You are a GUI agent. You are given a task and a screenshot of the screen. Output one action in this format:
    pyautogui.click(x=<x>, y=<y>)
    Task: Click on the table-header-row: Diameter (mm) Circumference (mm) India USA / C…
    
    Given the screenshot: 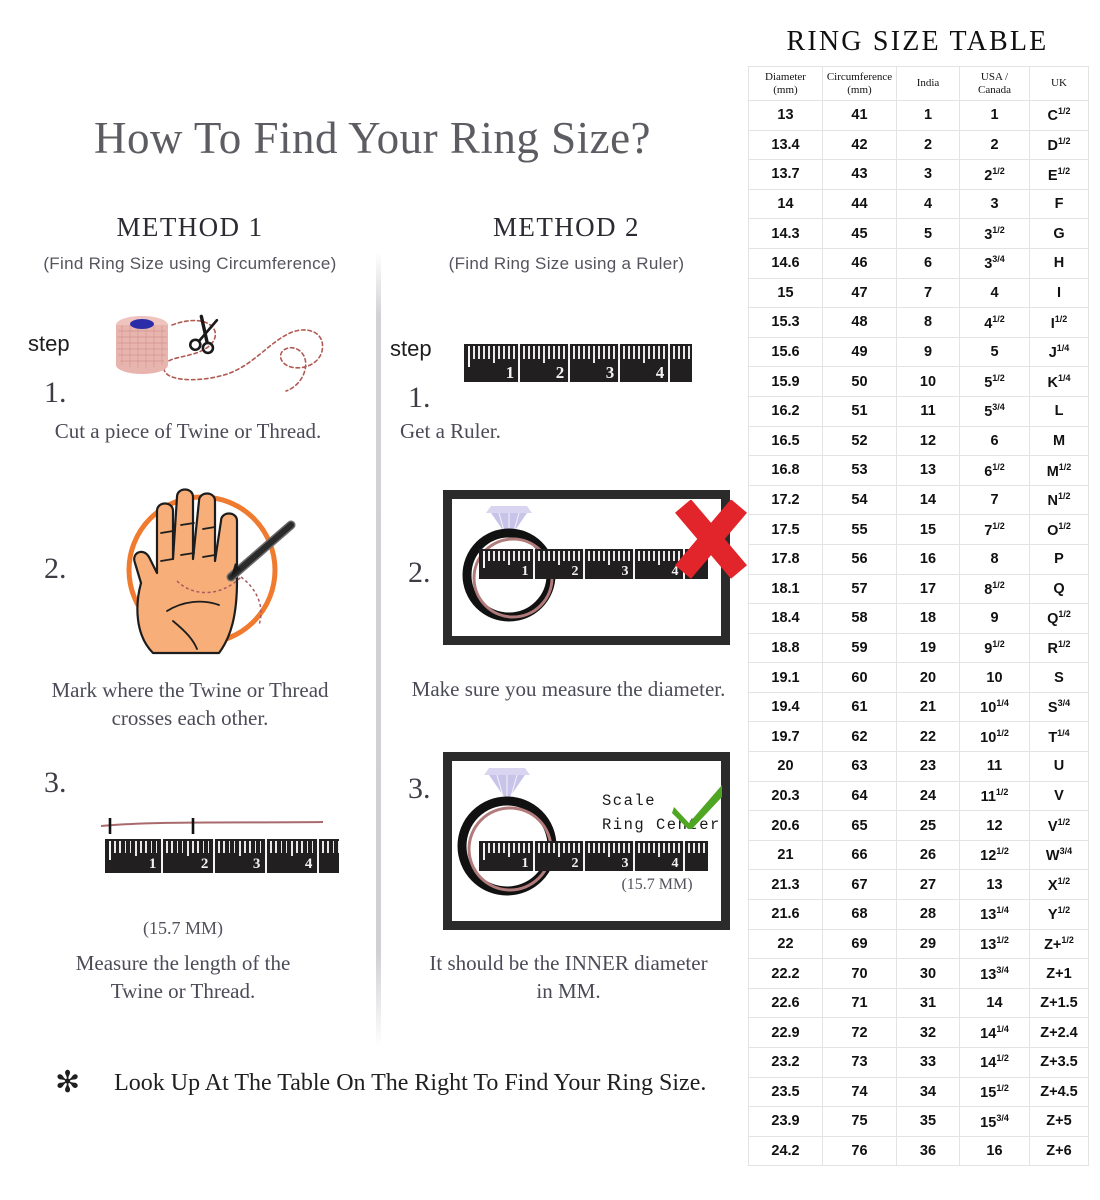 What is the action you would take?
    pyautogui.click(x=918, y=83)
    